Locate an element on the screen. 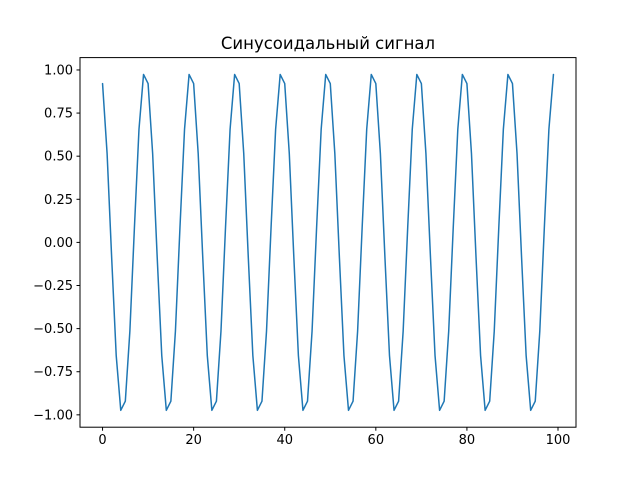 The image size is (640, 480). y-tick-label: −0.75 is located at coordinates (53, 372).